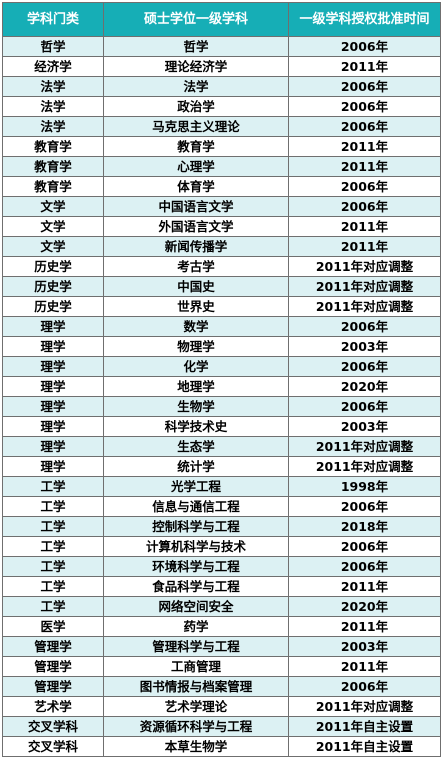  What do you see at coordinates (196, 626) in the screenshot?
I see `cell-first-level-discipline: 药学` at bounding box center [196, 626].